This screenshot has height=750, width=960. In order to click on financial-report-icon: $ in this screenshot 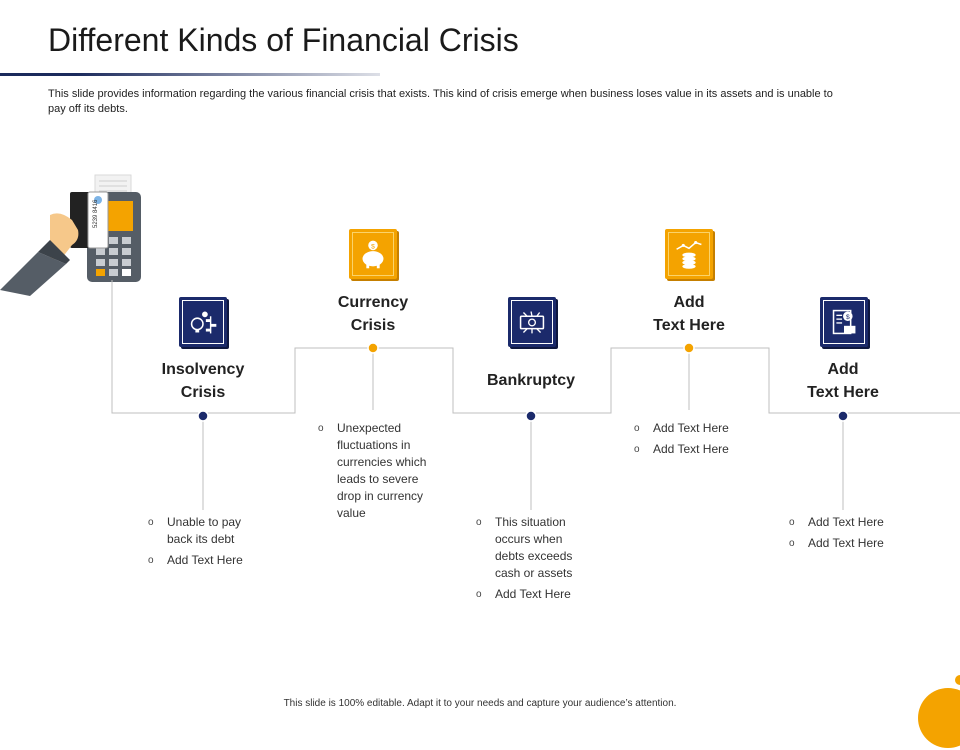, I will do `click(844, 322)`.